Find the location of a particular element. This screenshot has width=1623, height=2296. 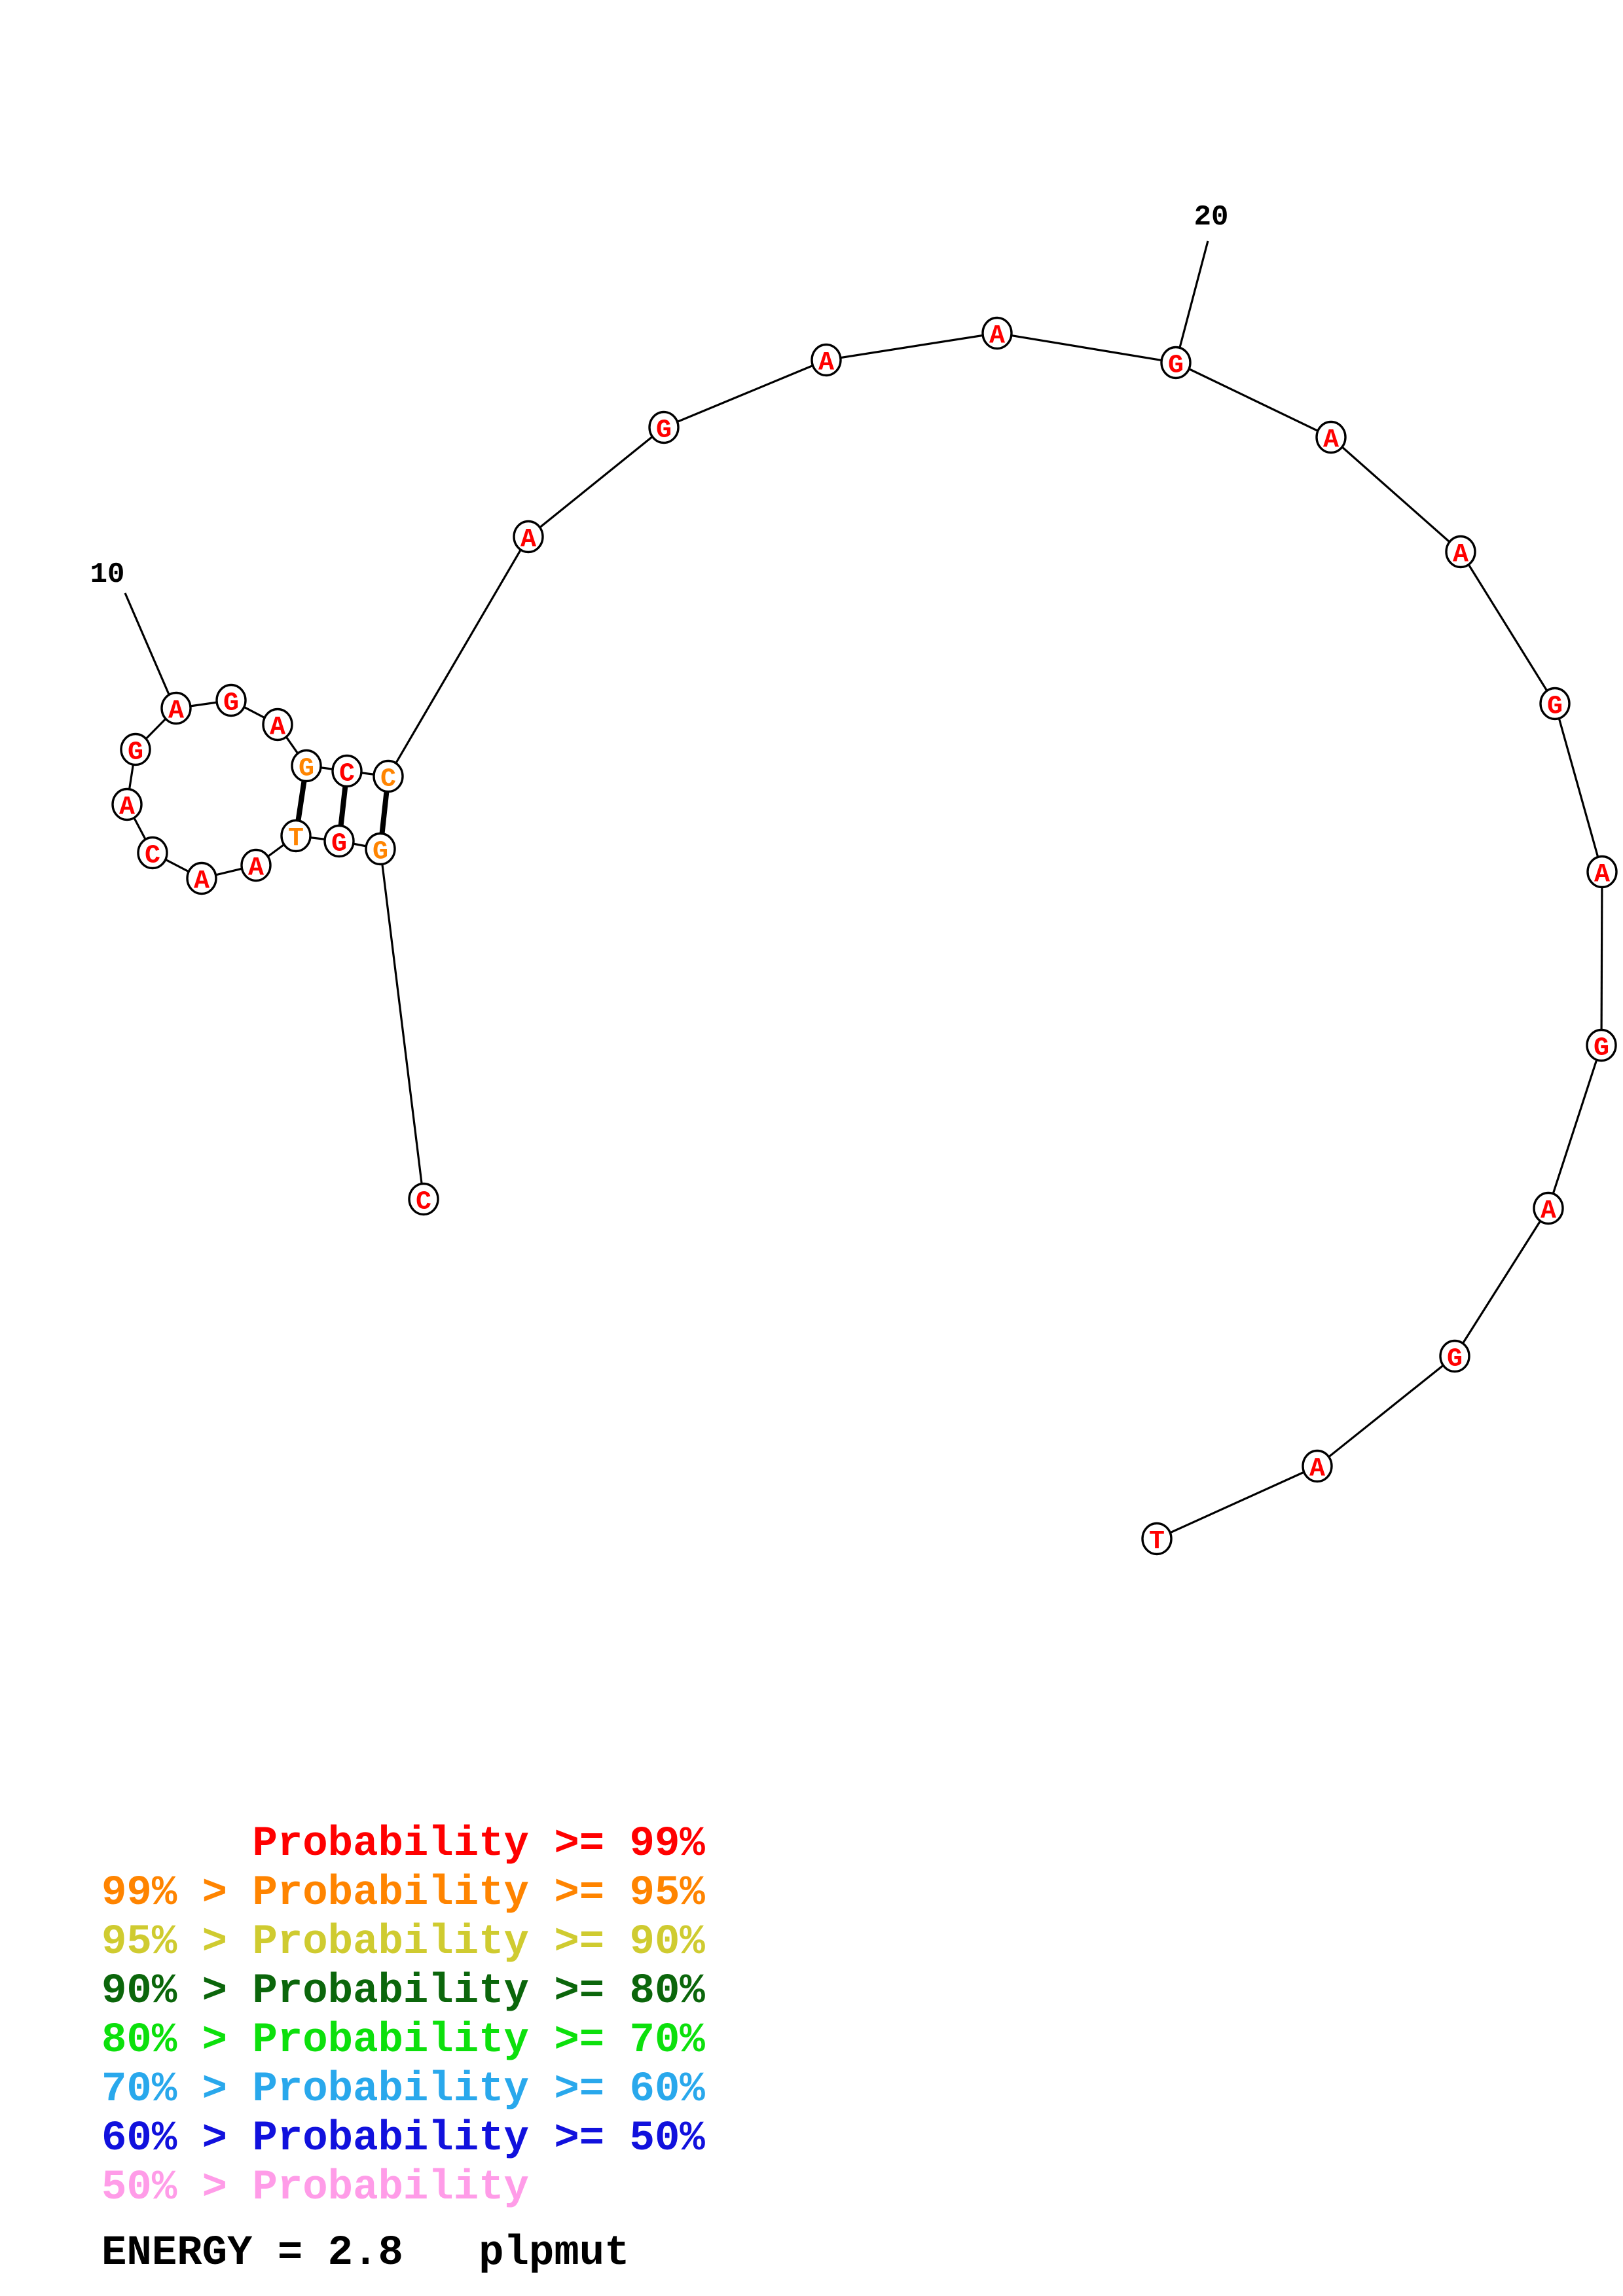

legend-row-below50: 50% > Probability is located at coordinates (315, 2188).